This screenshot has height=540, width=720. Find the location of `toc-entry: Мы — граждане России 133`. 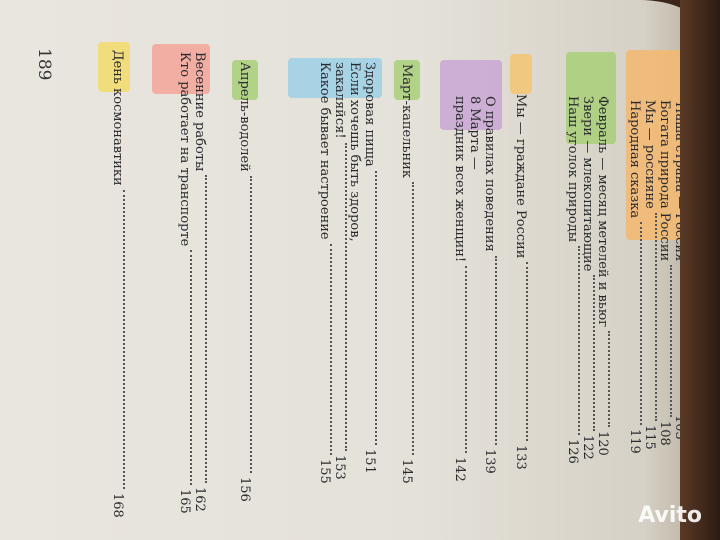

toc-entry: Мы — граждане России 133 is located at coordinates (520, 282).